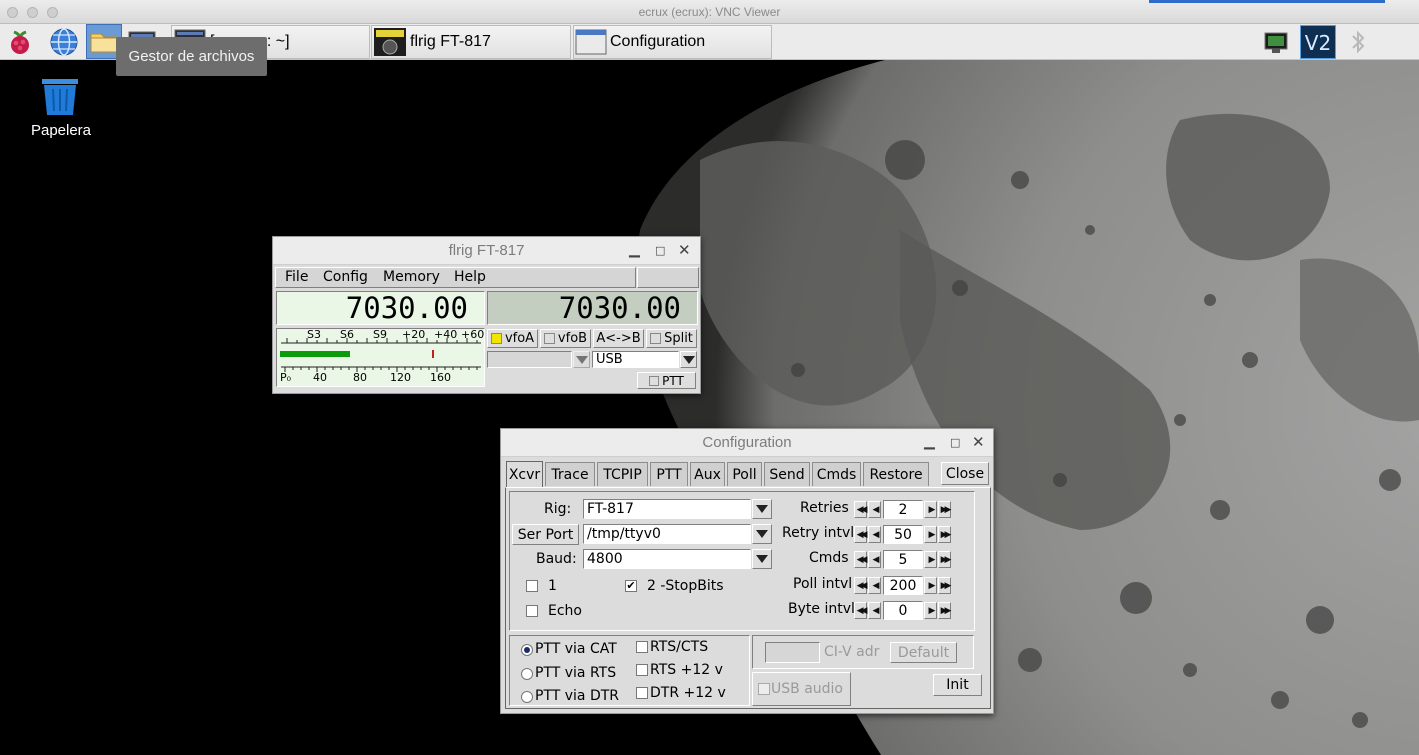  I want to click on cmds-decrement: ◀, so click(874, 559).